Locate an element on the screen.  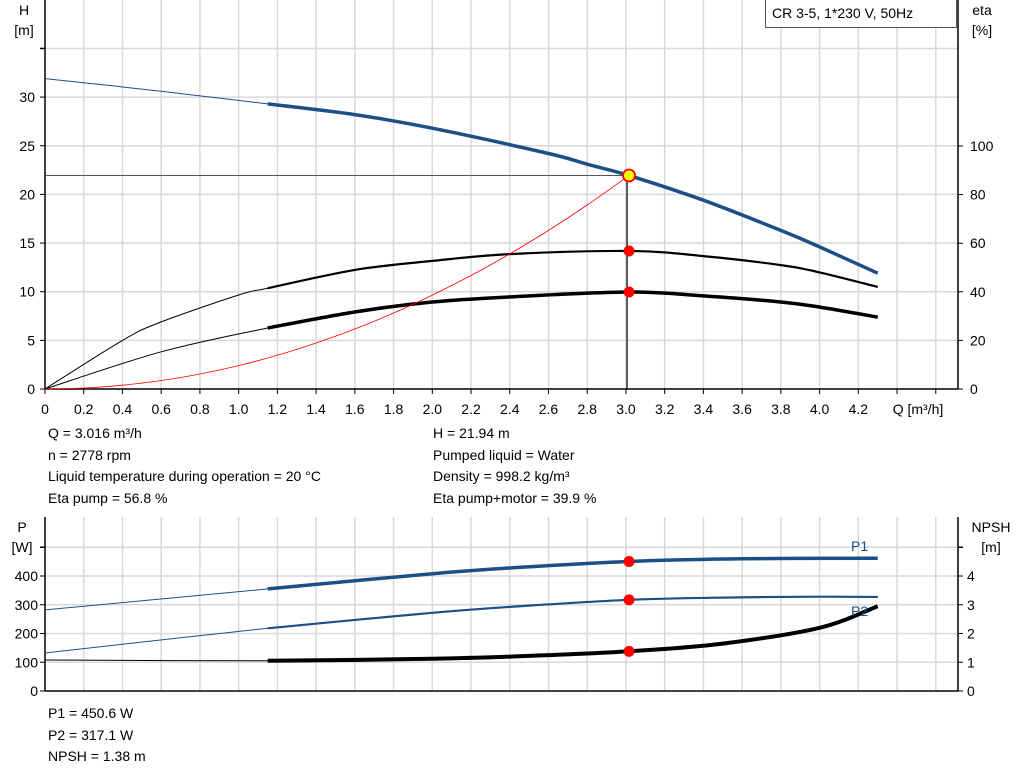
y2-axis-label: eta is located at coordinates (982, 10).